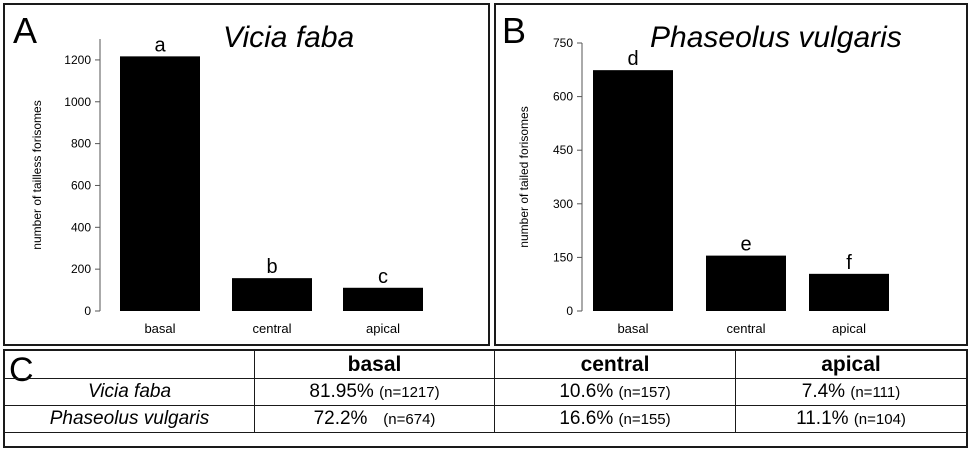 This screenshot has width=971, height=450. Describe the element at coordinates (375, 419) in the screenshot. I see `table-cell: 72.2% (n=674)` at that location.